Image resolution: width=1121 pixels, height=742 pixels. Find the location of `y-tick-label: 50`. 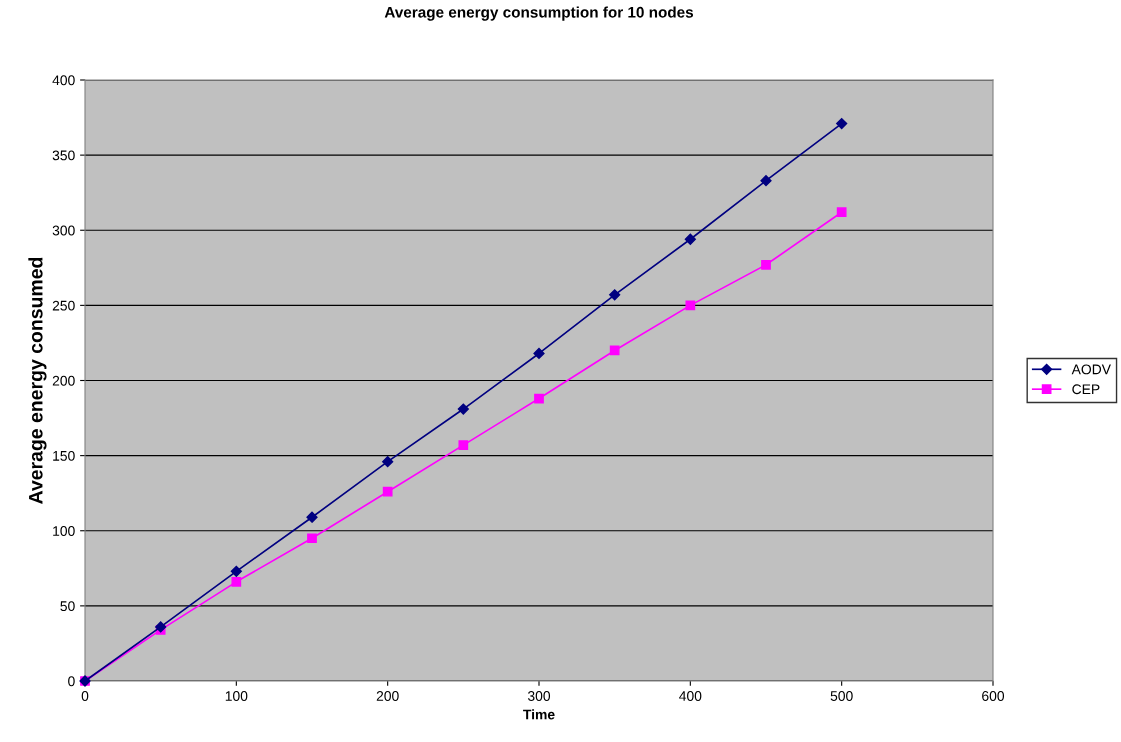

y-tick-label: 50 is located at coordinates (67, 606).